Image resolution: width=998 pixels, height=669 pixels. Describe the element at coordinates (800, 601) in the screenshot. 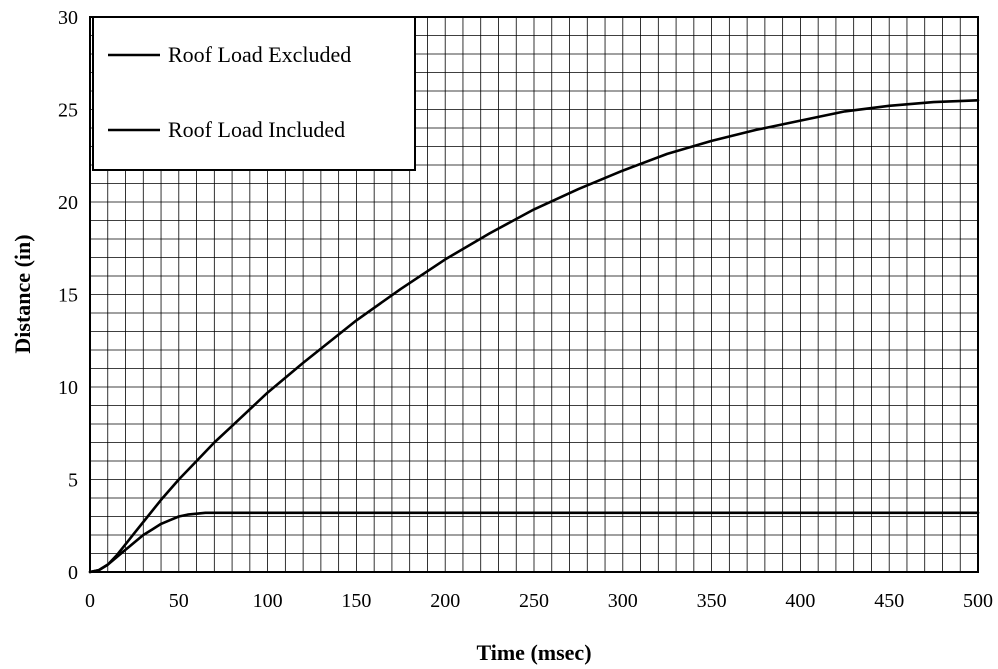

I see `x-tick-label: 400` at that location.